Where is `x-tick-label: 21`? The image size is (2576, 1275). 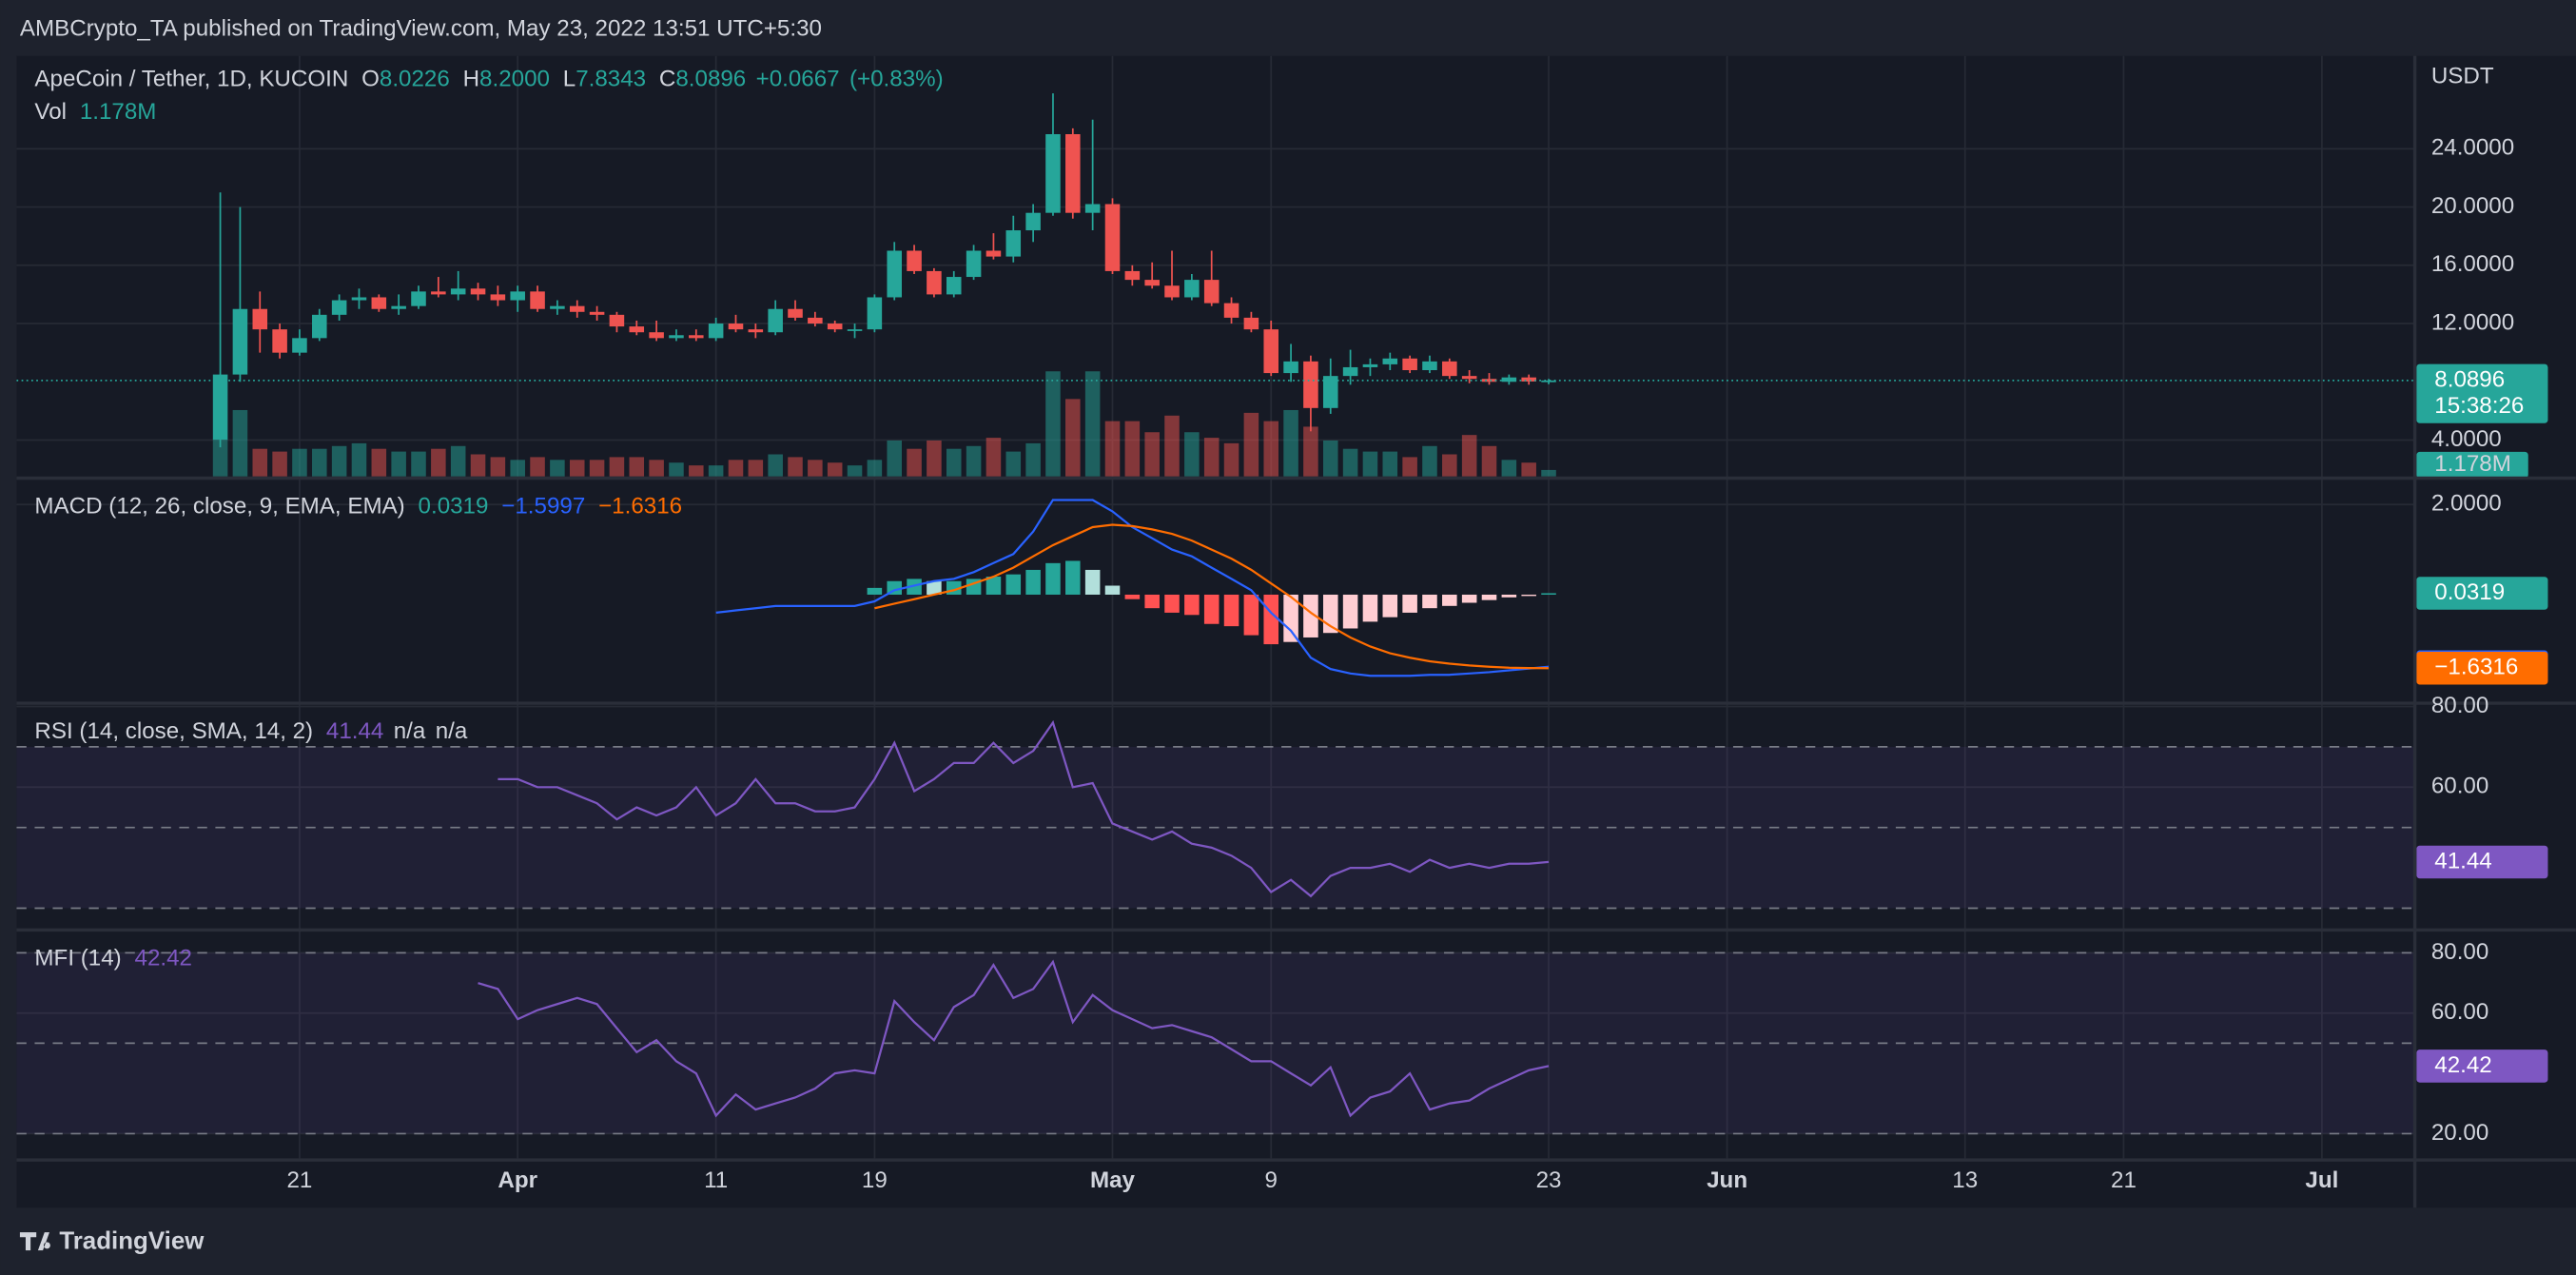
x-tick-label: 21 is located at coordinates (2124, 1180).